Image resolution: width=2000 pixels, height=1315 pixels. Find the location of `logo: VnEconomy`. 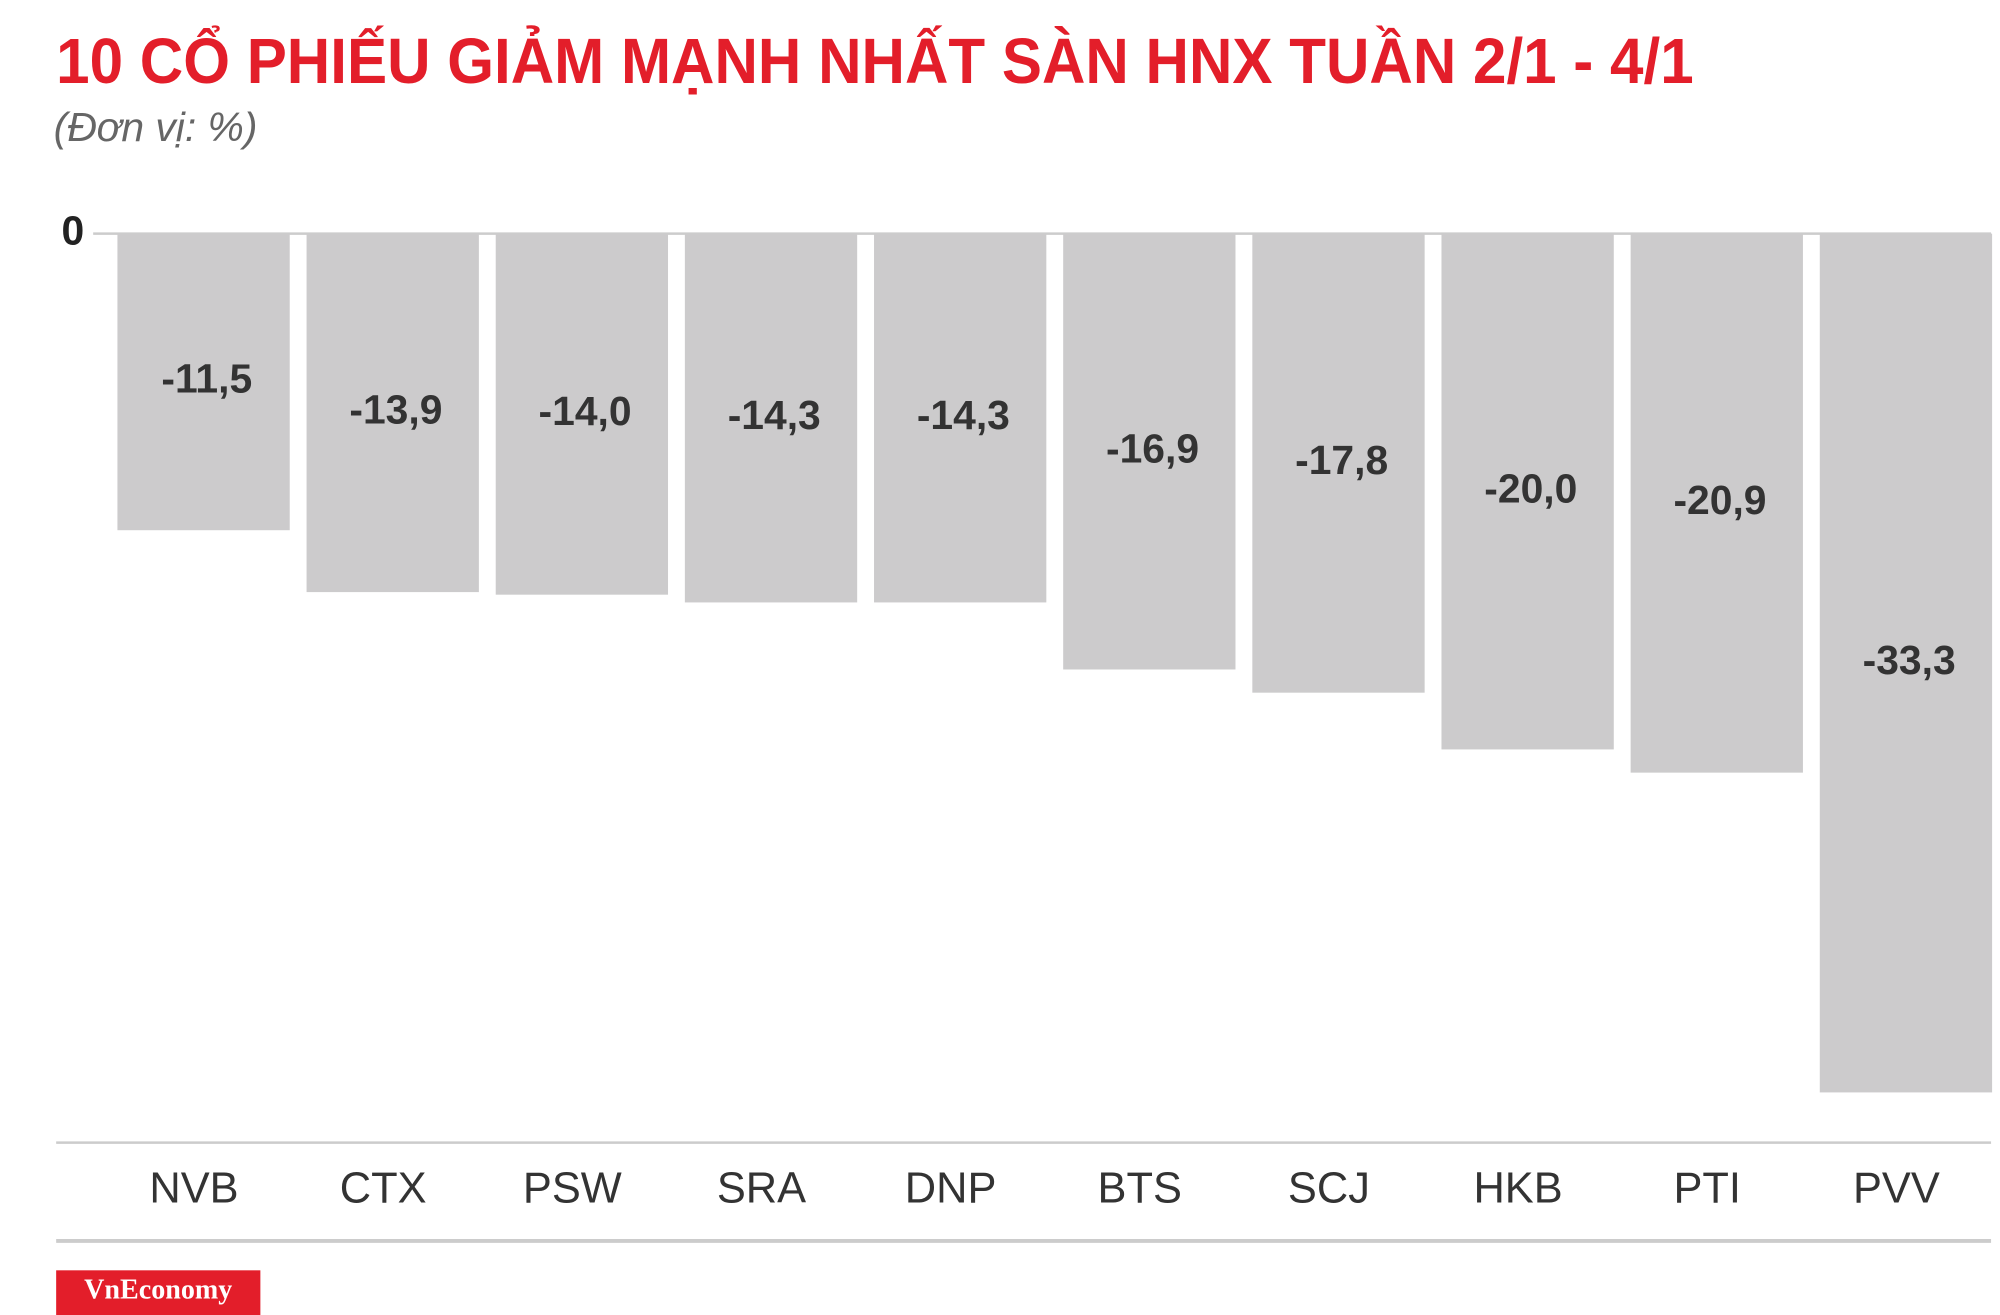

logo: VnEconomy is located at coordinates (158, 1289).